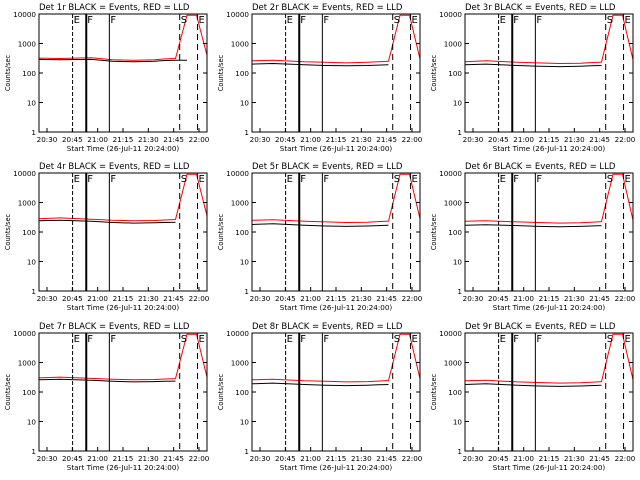  What do you see at coordinates (540, 327) in the screenshot?
I see `panel-title: Det 9r BLACK = Events, RED = LLD` at bounding box center [540, 327].